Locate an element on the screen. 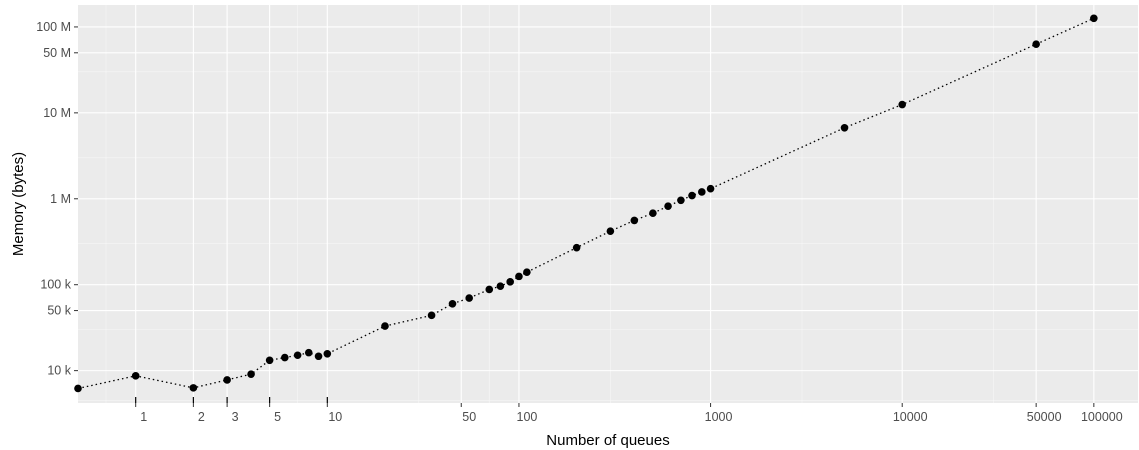 The image size is (1139, 450). x-axis: 1 2 3 5 10 50 100 1000 10000 50000 100000 is located at coordinates (629, 413).